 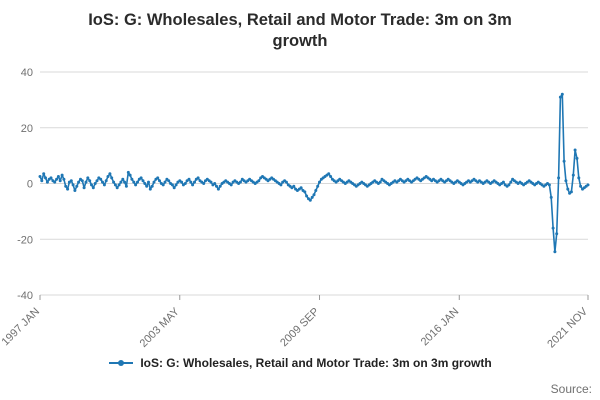 I want to click on y-tick-label: 40, so click(x=27, y=73).